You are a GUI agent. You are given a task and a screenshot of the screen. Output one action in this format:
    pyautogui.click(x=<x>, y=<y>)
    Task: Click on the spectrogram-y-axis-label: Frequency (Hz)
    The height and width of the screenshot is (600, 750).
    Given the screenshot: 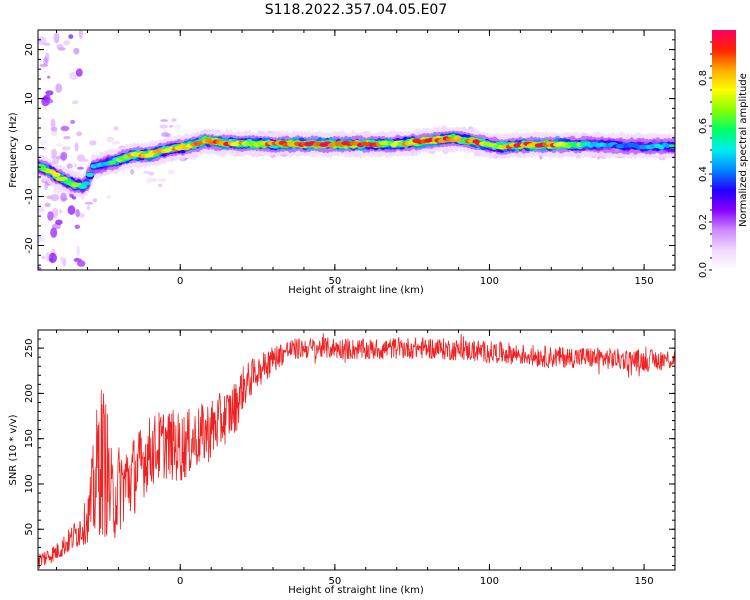 What is the action you would take?
    pyautogui.click(x=13, y=150)
    